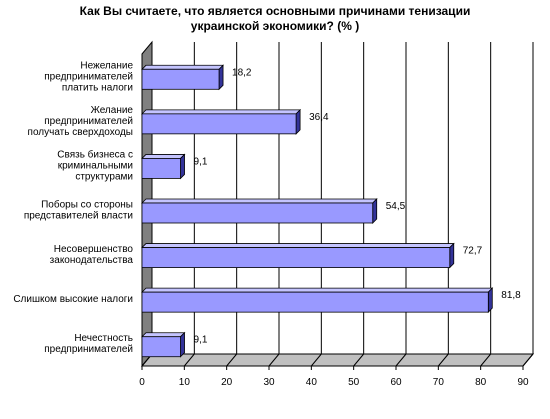 The width and height of the screenshot is (550, 419). I want to click on category-label: Несовершенство законодательства, so click(92, 255).